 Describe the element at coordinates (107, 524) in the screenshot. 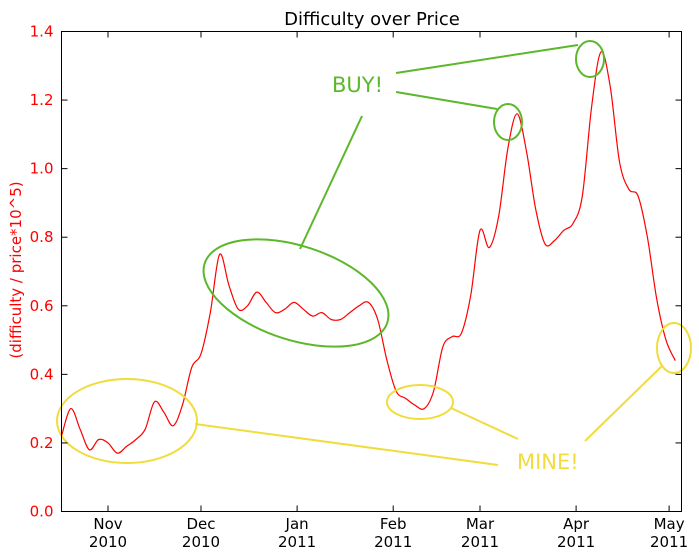

I see `x-tick-label-month: Nov` at that location.